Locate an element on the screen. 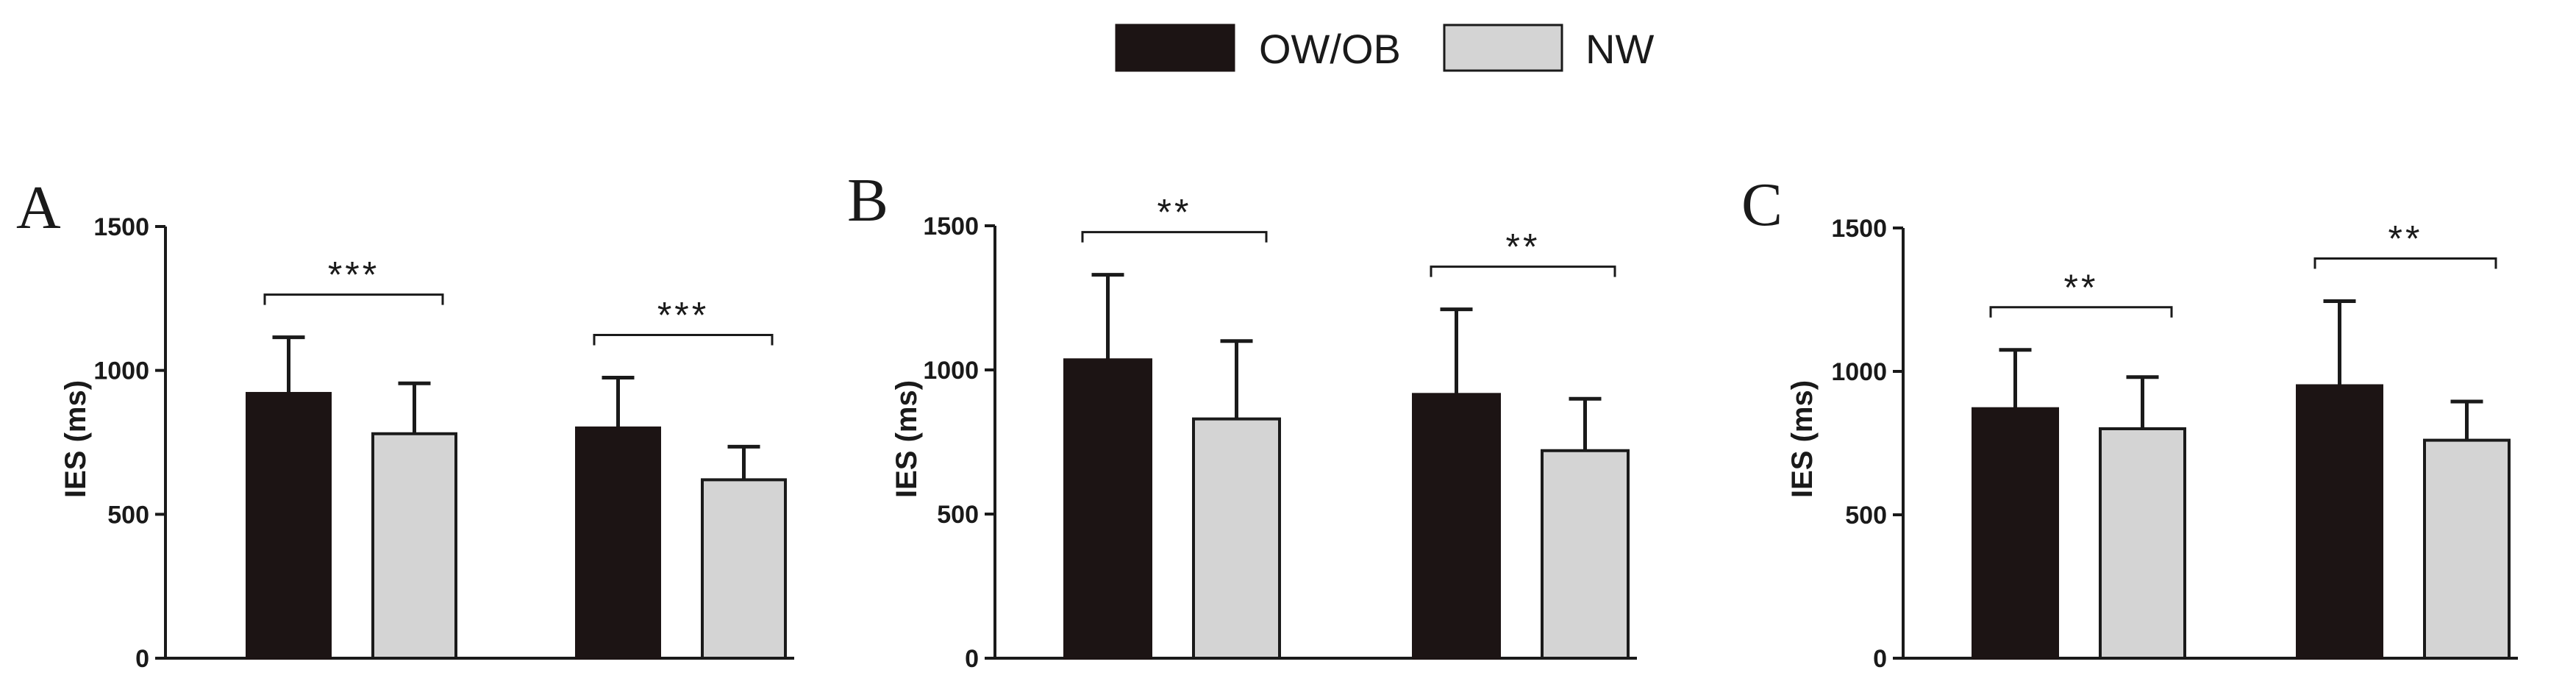 This screenshot has width=2576, height=681. panel-letter-b: B is located at coordinates (867, 200).